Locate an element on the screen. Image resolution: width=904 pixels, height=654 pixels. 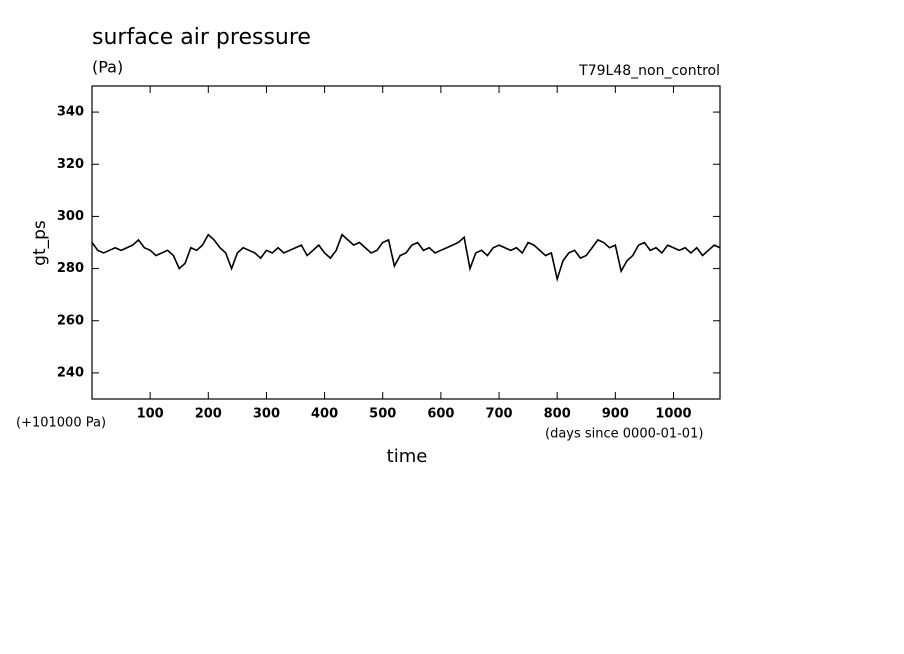
x-axis-label: time is located at coordinates (407, 456).